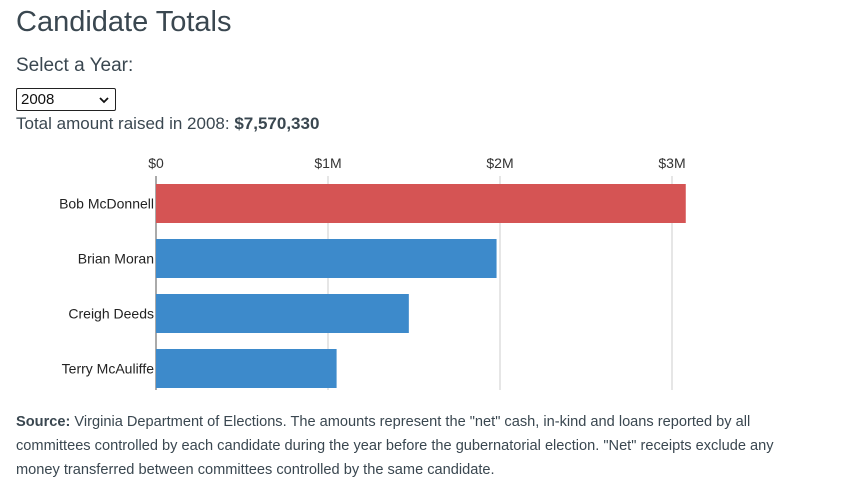 Image resolution: width=845 pixels, height=494 pixels. Describe the element at coordinates (671, 163) in the screenshot. I see `x-tick-label: $3M` at that location.